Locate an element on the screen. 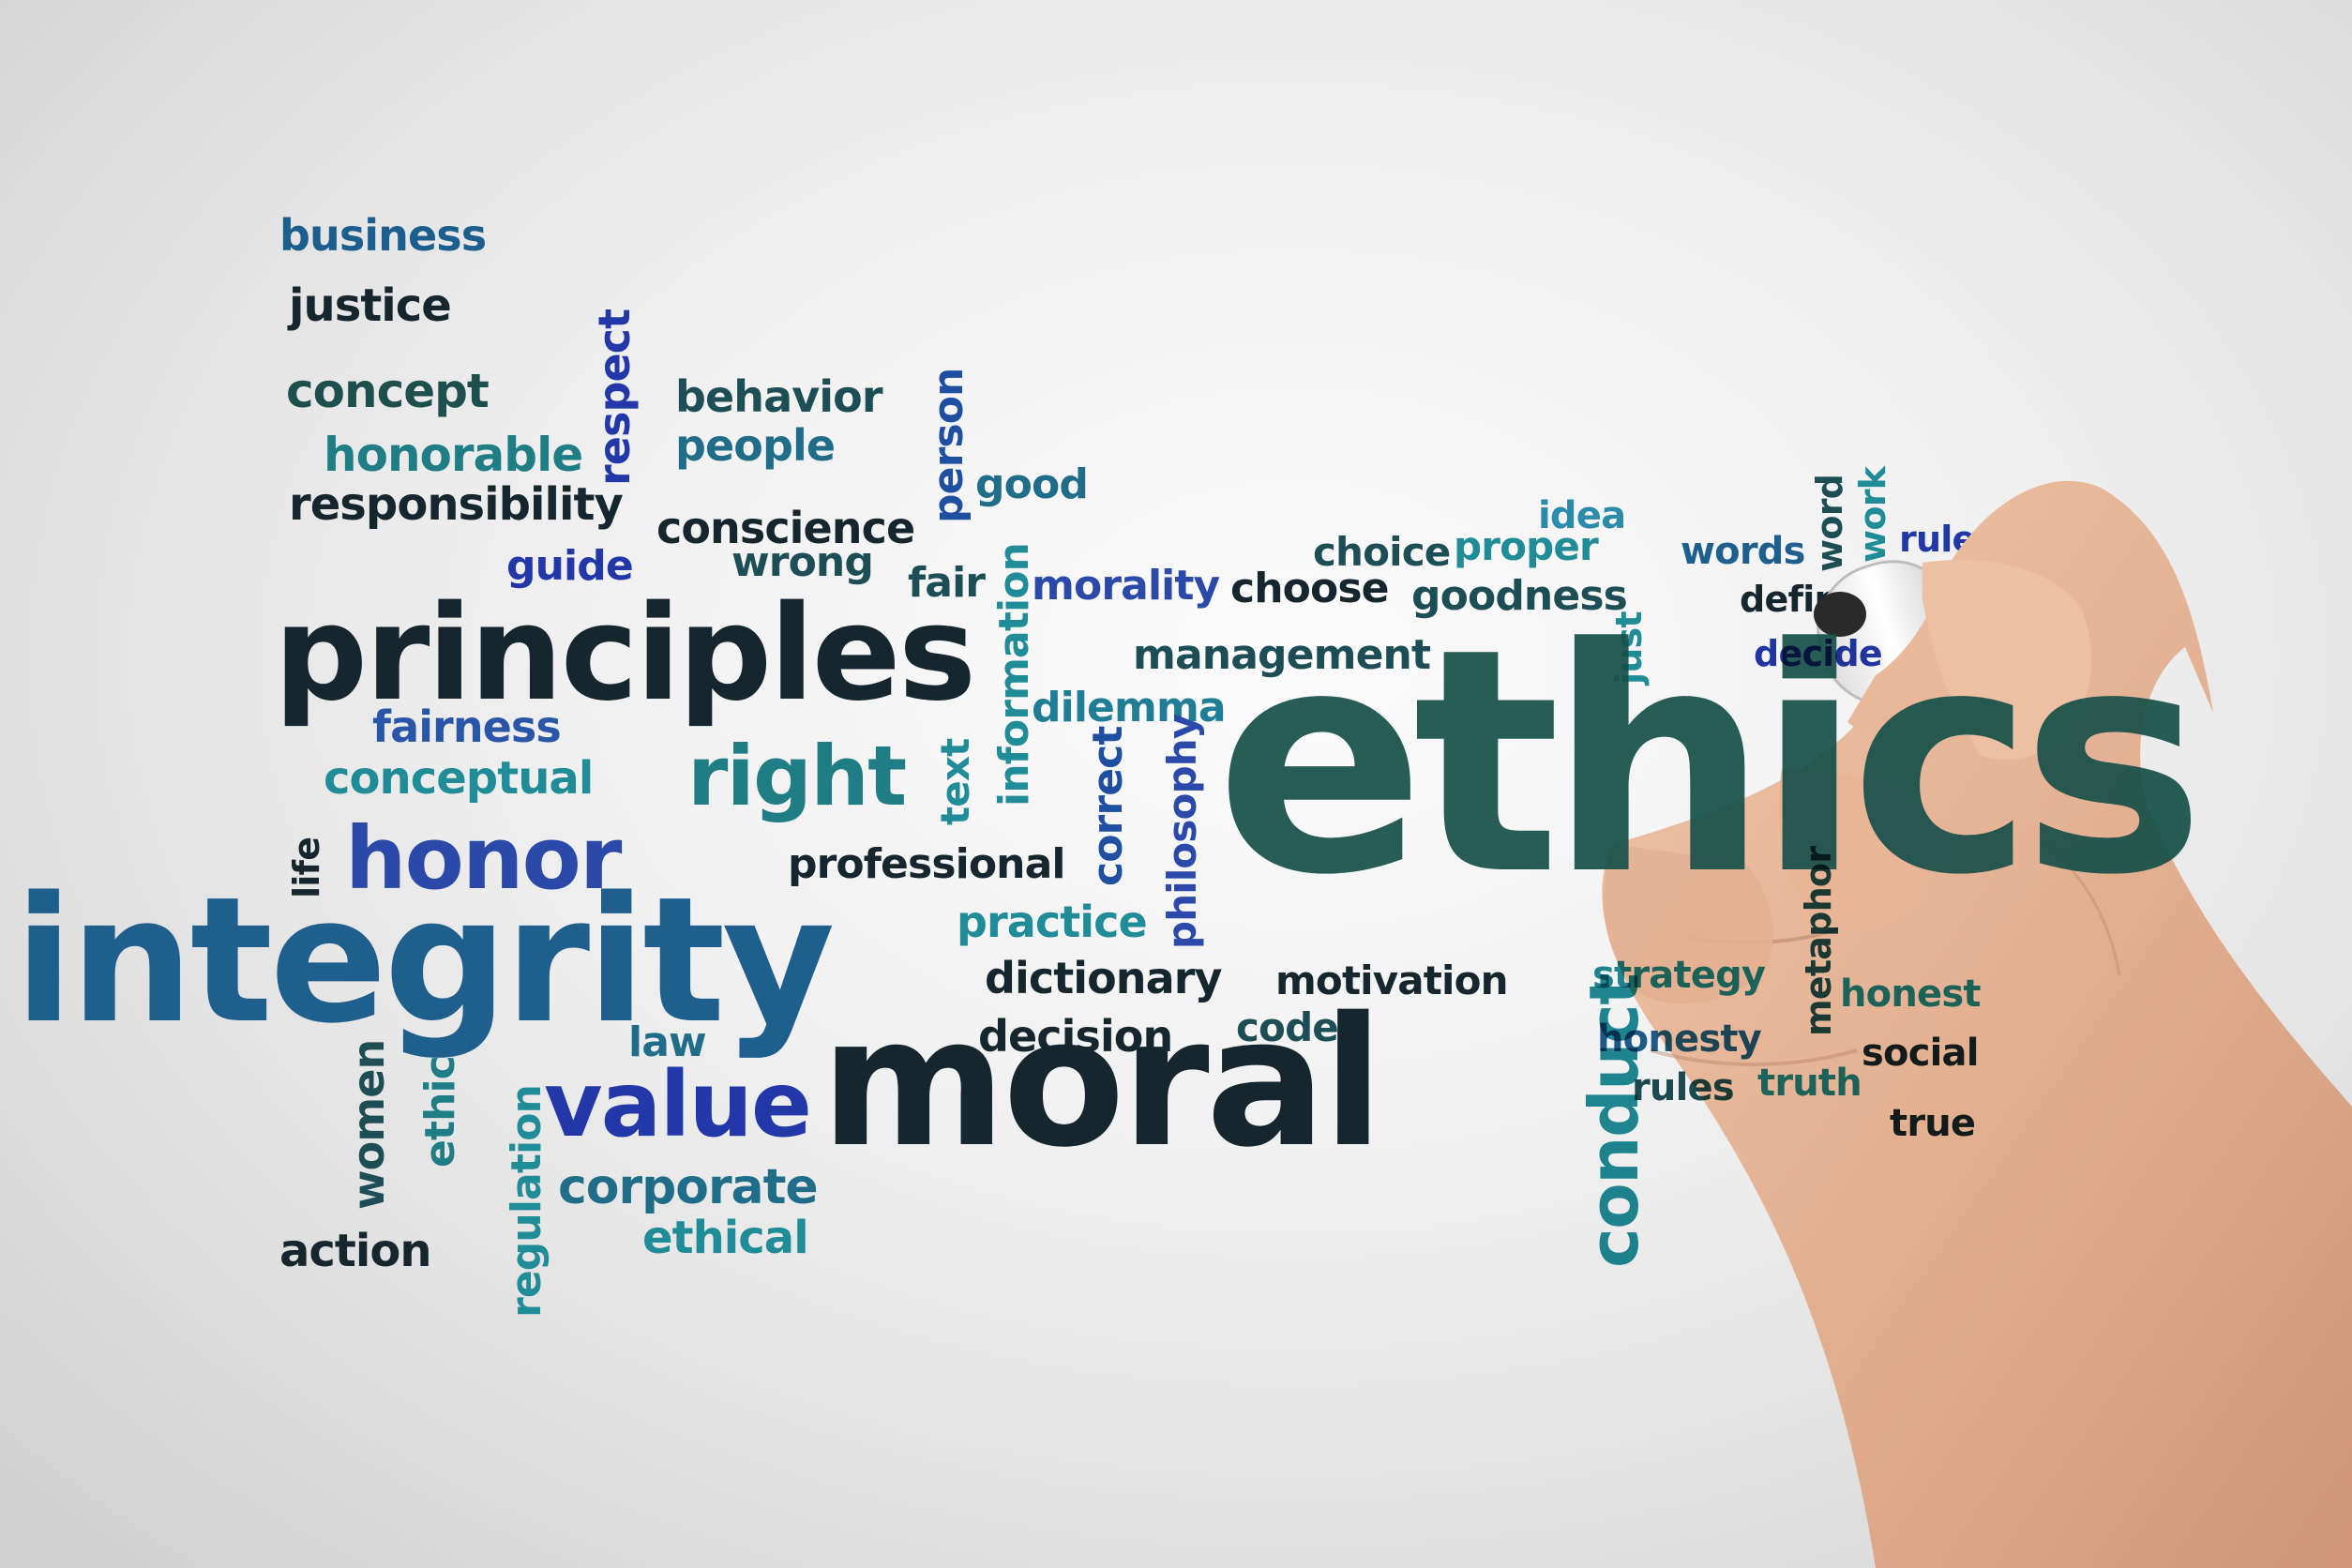 The image size is (2352, 1568). word-code: code is located at coordinates (1287, 1027).